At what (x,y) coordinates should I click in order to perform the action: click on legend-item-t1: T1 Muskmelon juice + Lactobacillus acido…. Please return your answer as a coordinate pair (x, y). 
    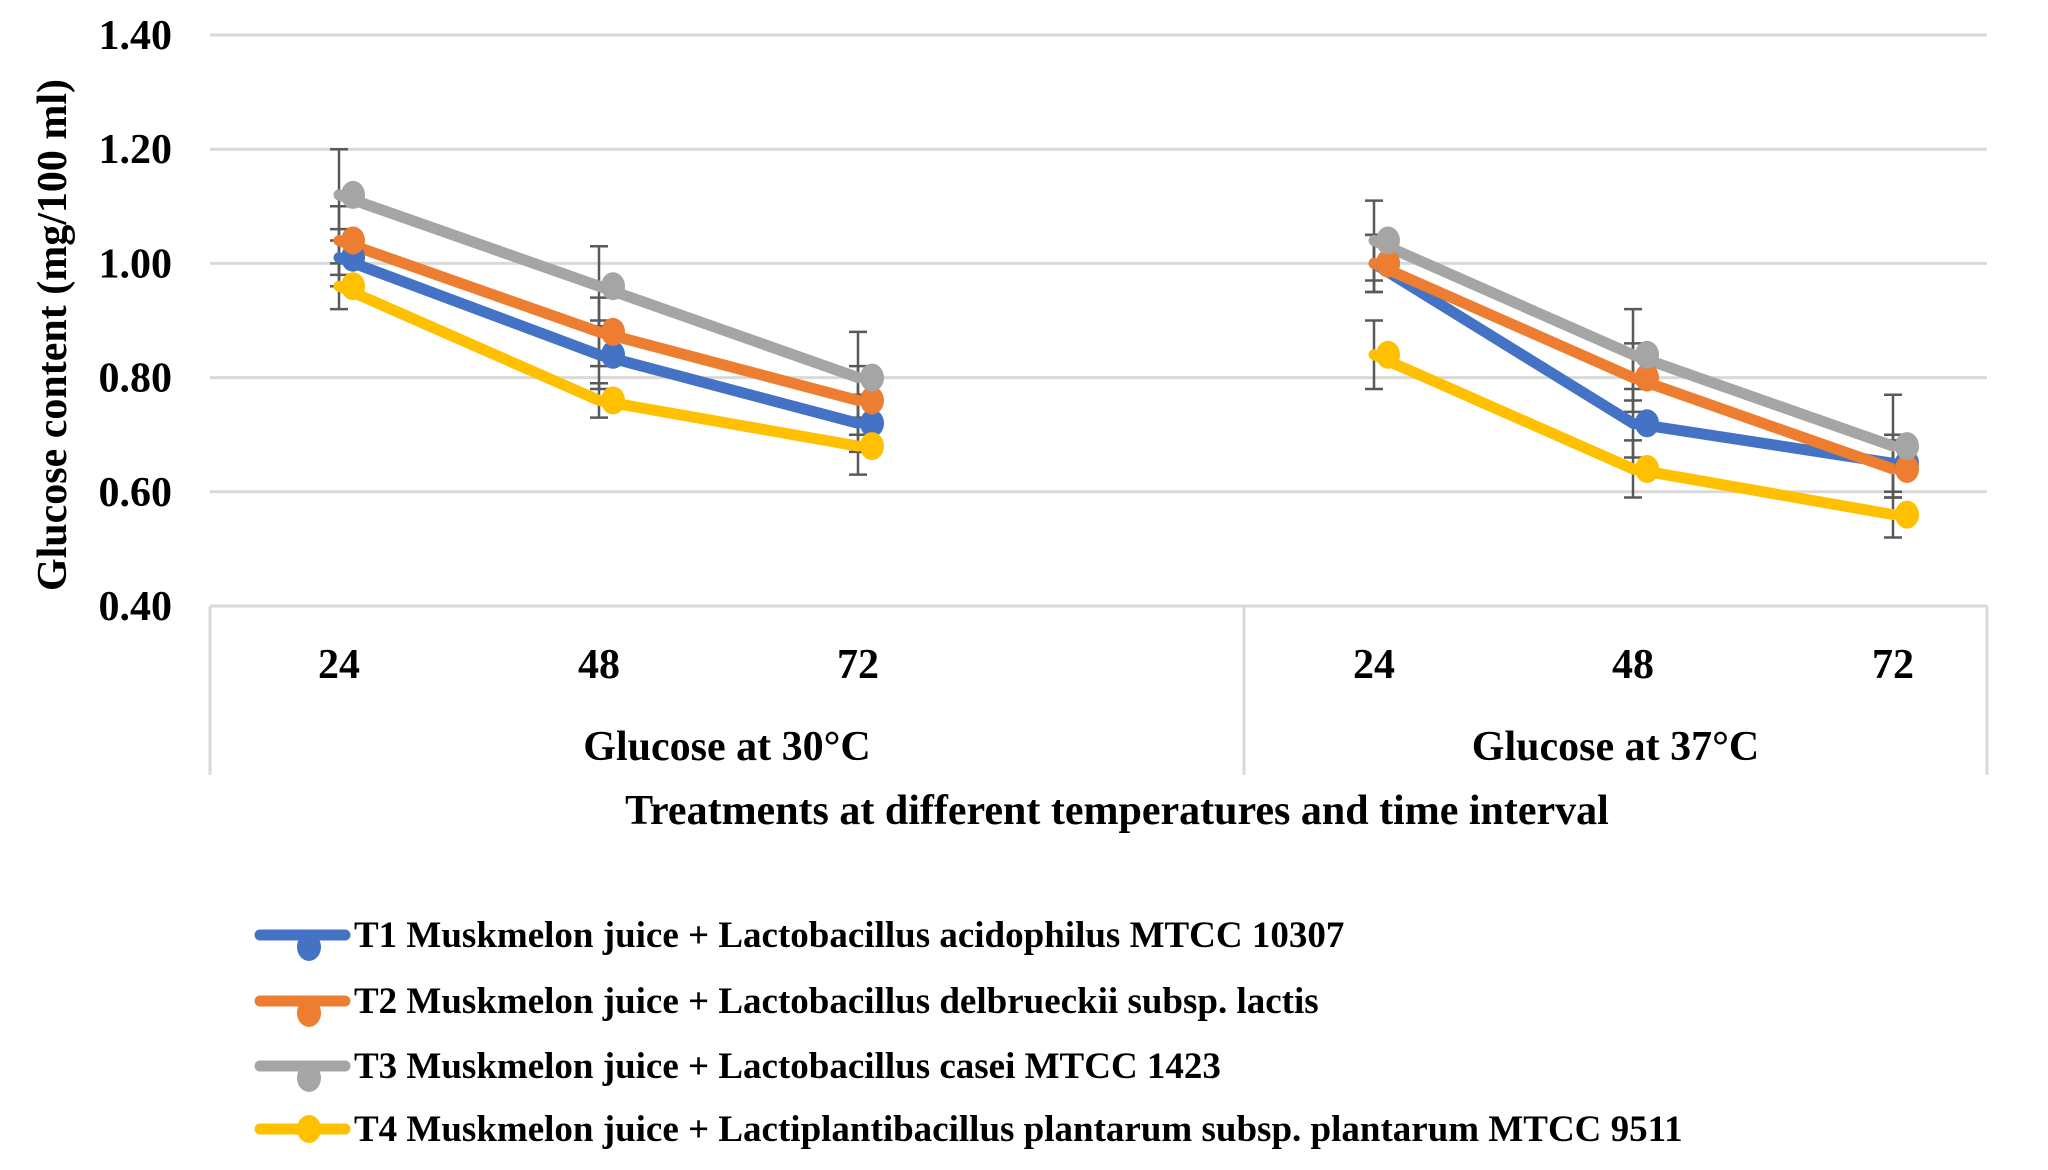
    Looking at the image, I should click on (799, 938).